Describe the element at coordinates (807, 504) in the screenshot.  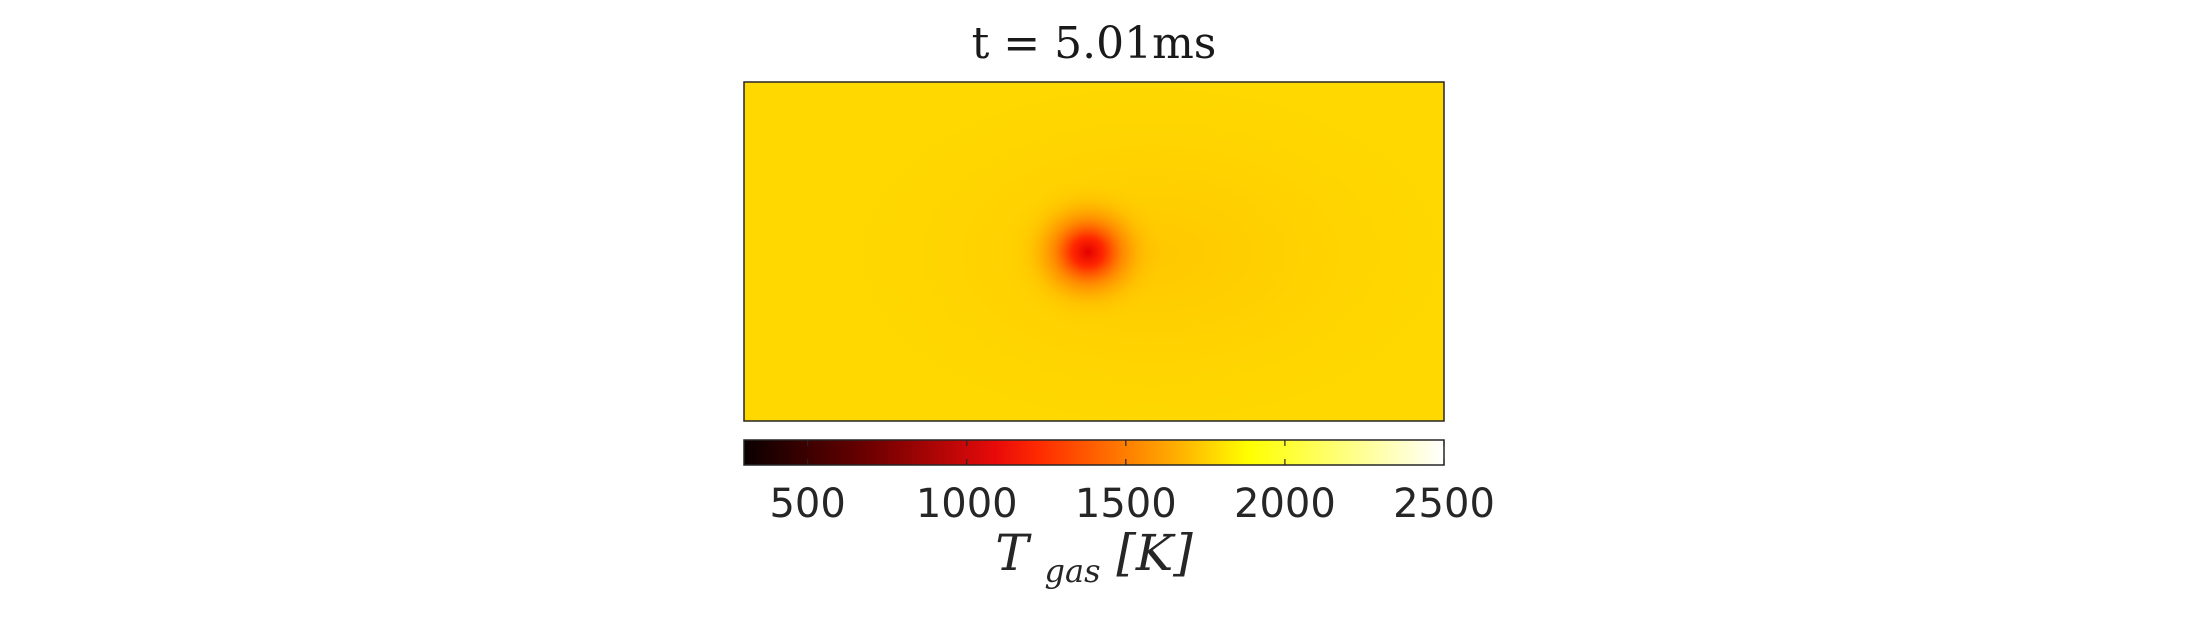
I see `colorbar-tick-label: 500` at that location.